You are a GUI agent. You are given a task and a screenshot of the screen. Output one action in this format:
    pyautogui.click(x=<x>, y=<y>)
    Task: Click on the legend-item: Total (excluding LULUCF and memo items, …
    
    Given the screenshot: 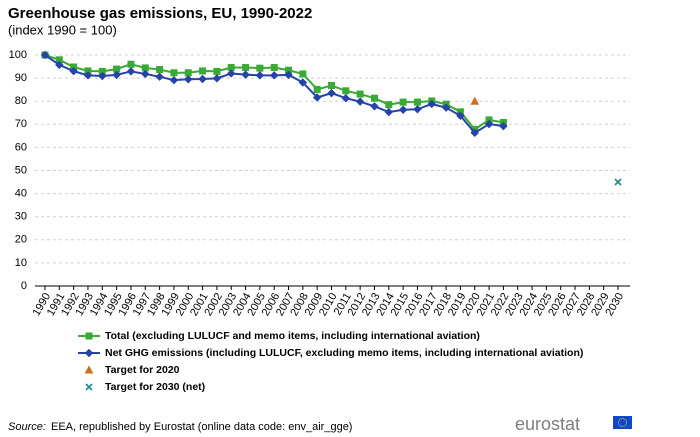 What is the action you would take?
    pyautogui.click(x=279, y=336)
    